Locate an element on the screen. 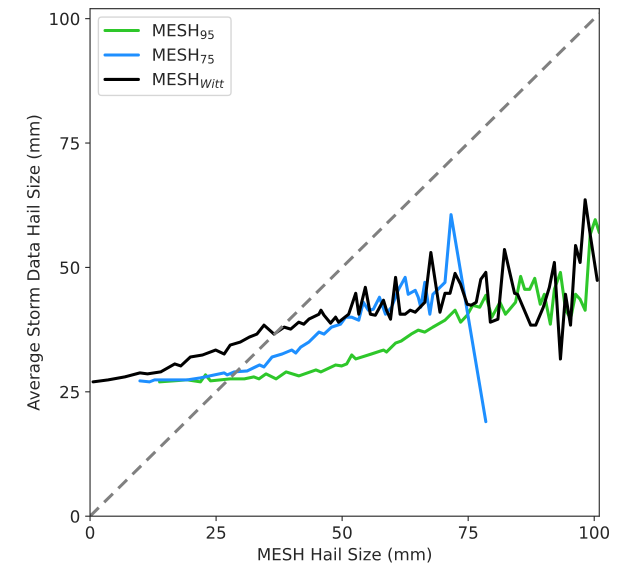 Image resolution: width=621 pixels, height=580 pixels. legend-label: MESH$_{95}$ is located at coordinates (183, 32).